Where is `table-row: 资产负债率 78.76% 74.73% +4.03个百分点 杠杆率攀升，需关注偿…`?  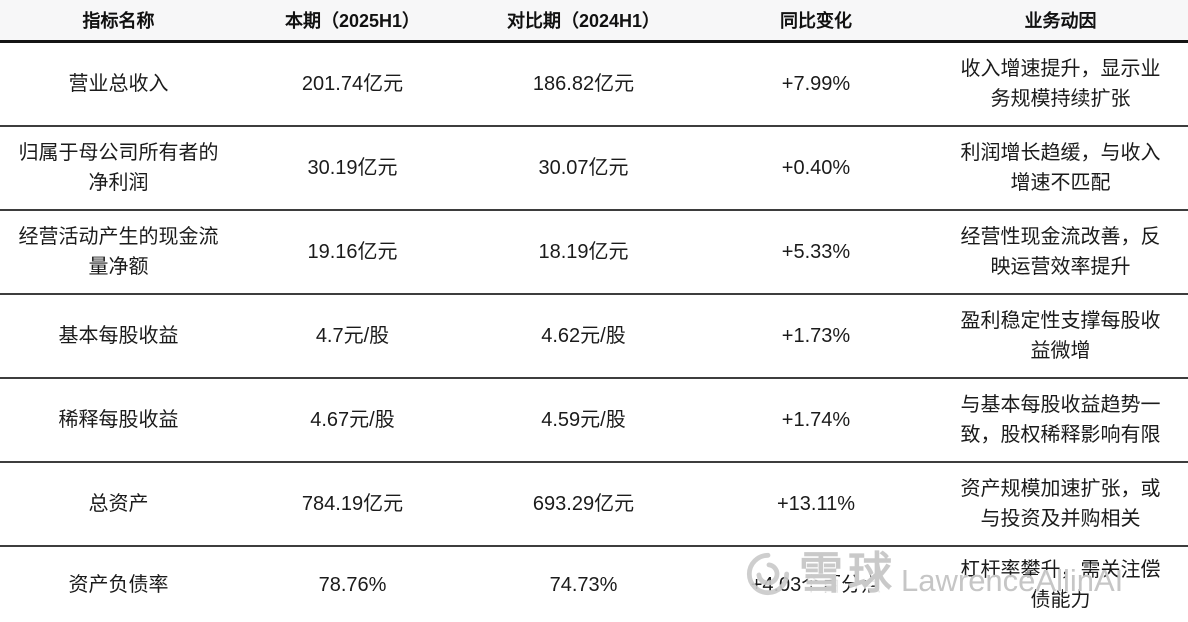
table-row: 资产负债率 78.76% 74.73% +4.03个百分点 杠杆率攀升，需关注偿… is located at coordinates (594, 584).